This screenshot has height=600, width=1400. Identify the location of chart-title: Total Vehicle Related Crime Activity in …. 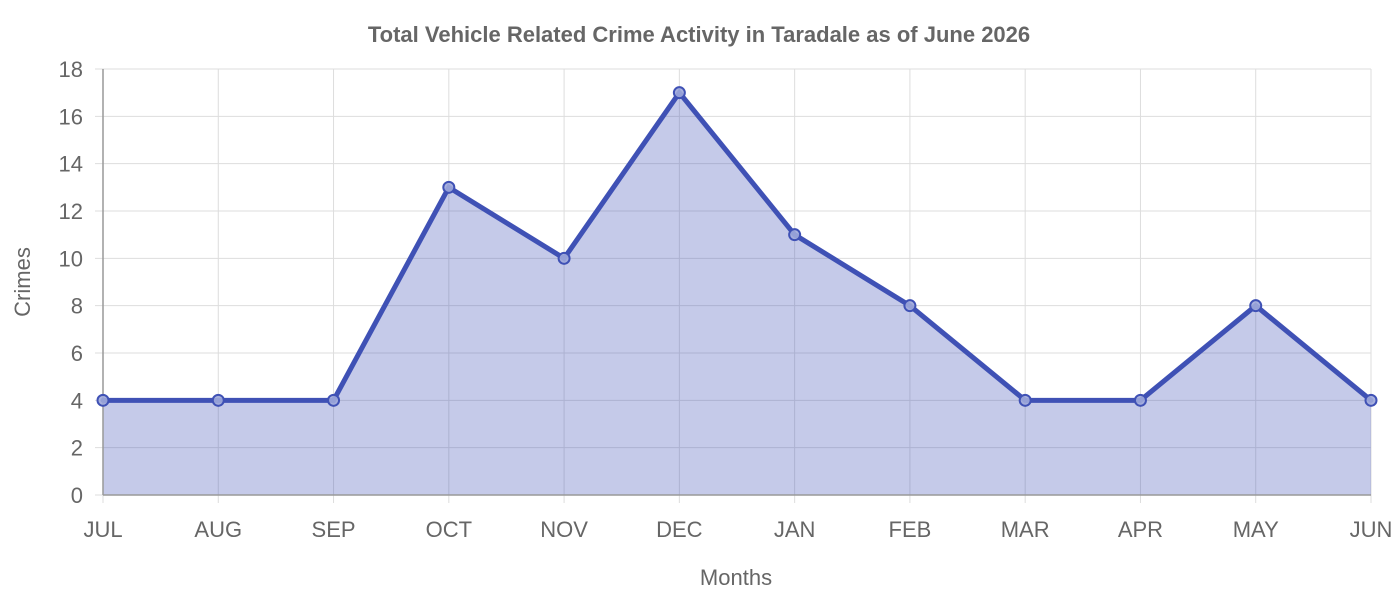
(699, 34).